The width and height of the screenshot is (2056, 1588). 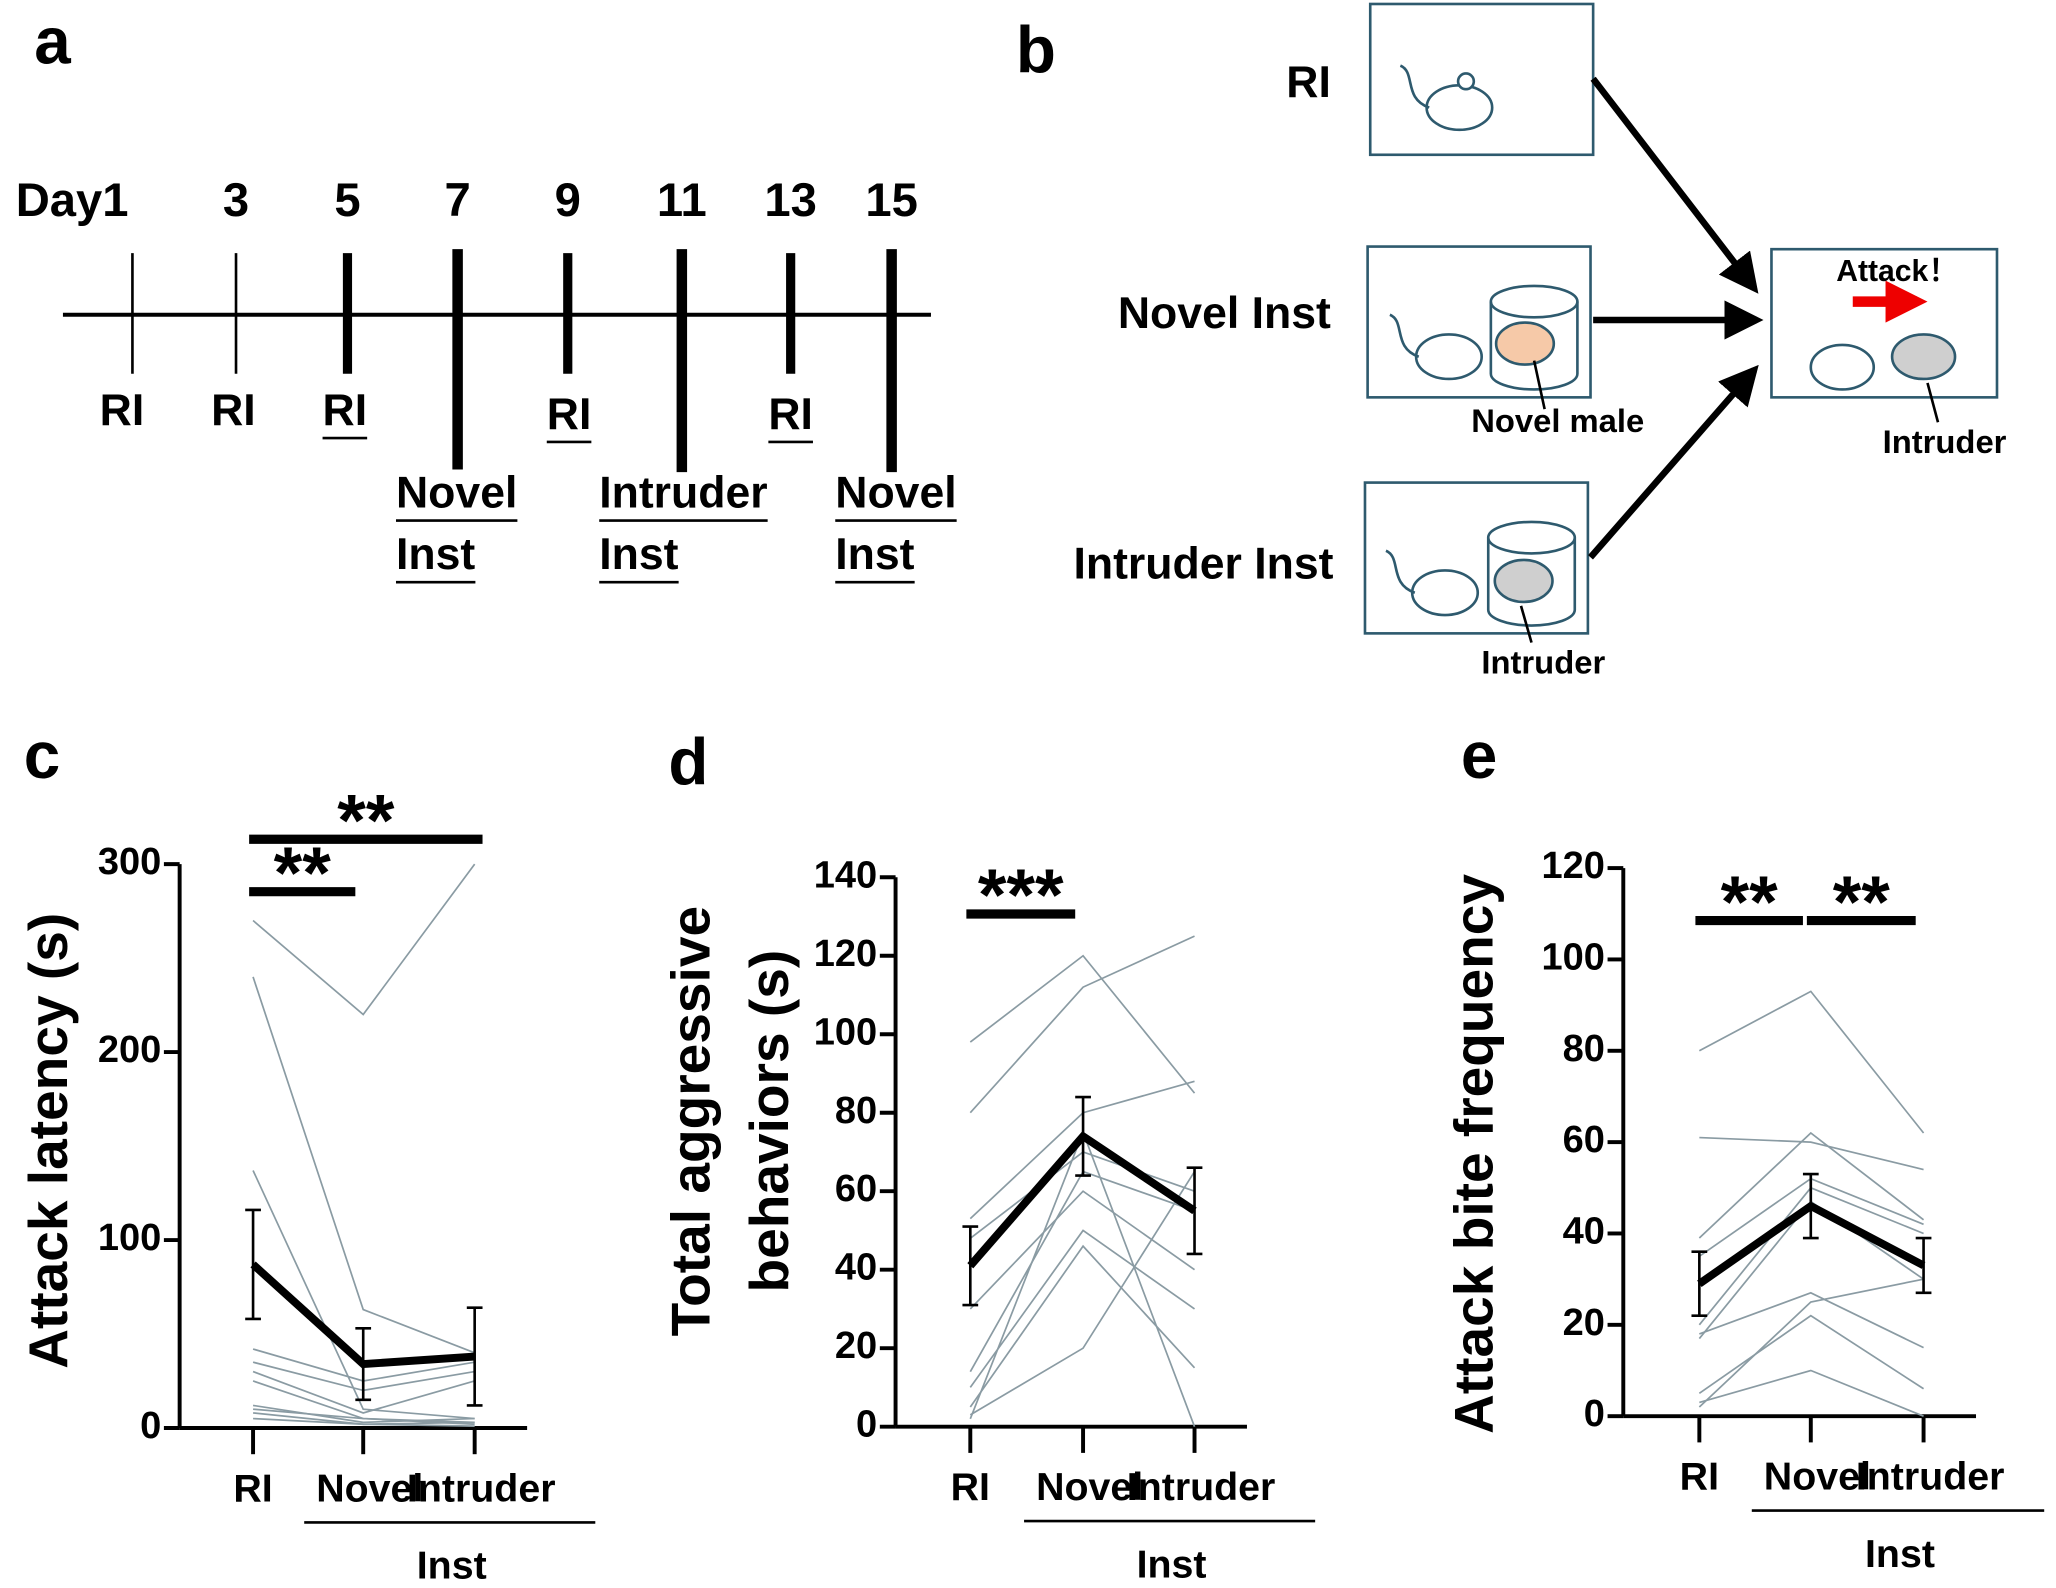 I want to click on panel-label: c, so click(x=42, y=755).